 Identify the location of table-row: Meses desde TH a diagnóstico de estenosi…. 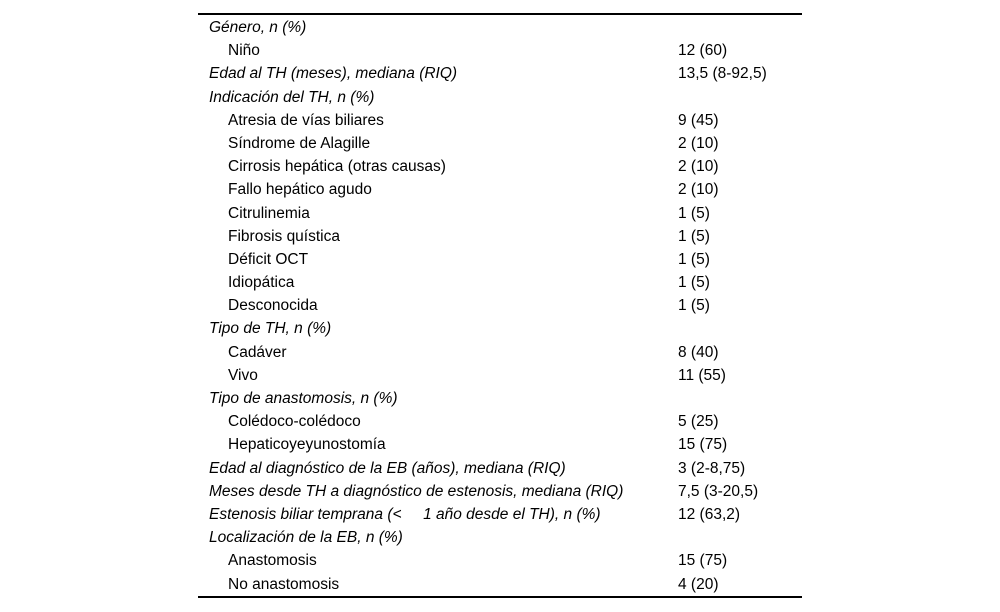
(500, 491).